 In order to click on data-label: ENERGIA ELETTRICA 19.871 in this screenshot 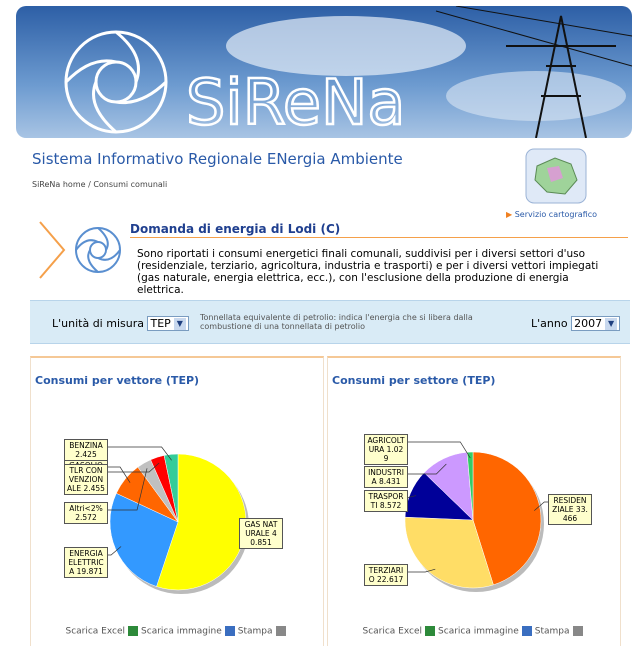, I will do `click(86, 562)`.